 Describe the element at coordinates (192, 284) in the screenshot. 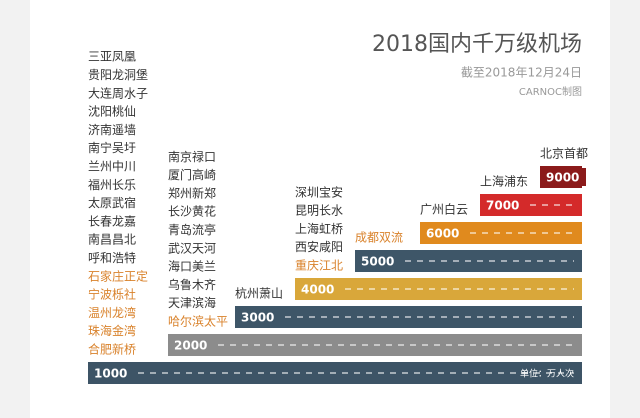

I see `airport-name: 乌鲁木齐` at that location.